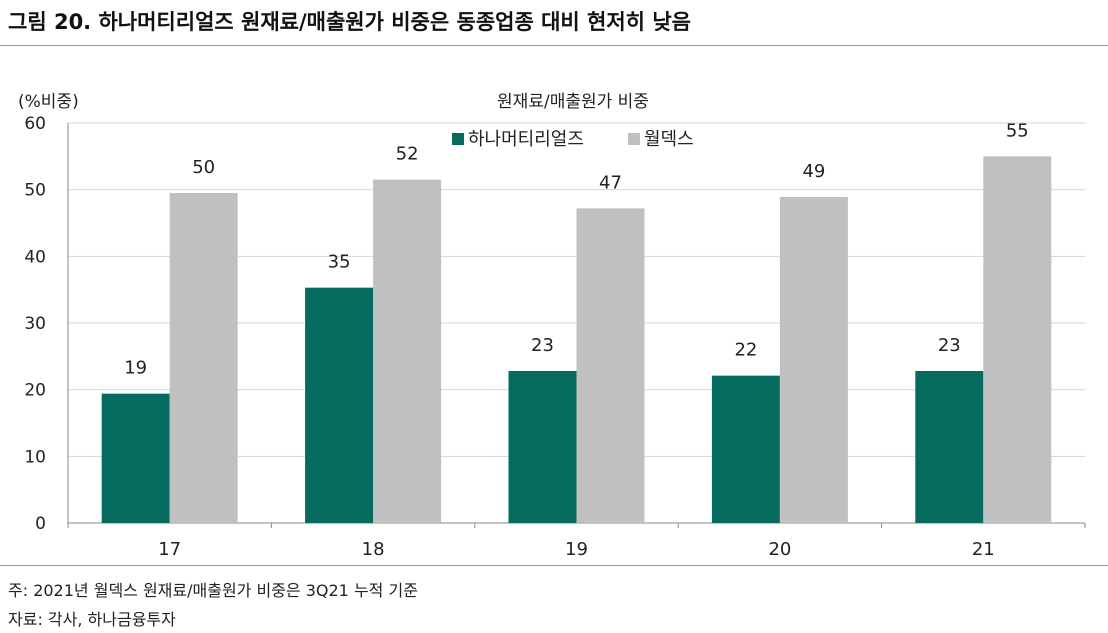  What do you see at coordinates (407, 154) in the screenshot?
I see `data-label: 52` at bounding box center [407, 154].